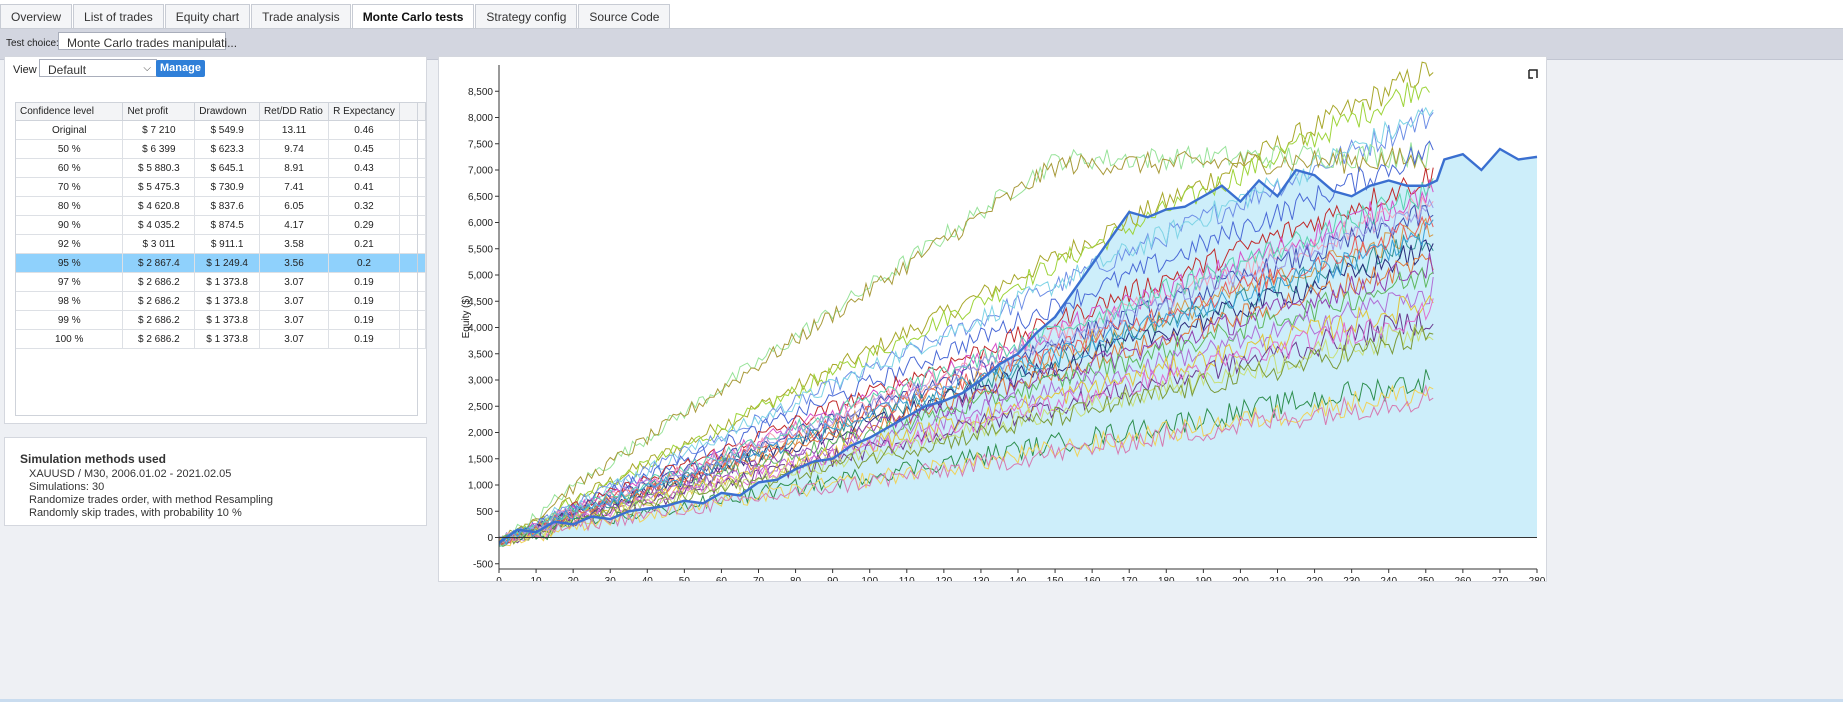  I want to click on table-cell: $ 7 210, so click(159, 130).